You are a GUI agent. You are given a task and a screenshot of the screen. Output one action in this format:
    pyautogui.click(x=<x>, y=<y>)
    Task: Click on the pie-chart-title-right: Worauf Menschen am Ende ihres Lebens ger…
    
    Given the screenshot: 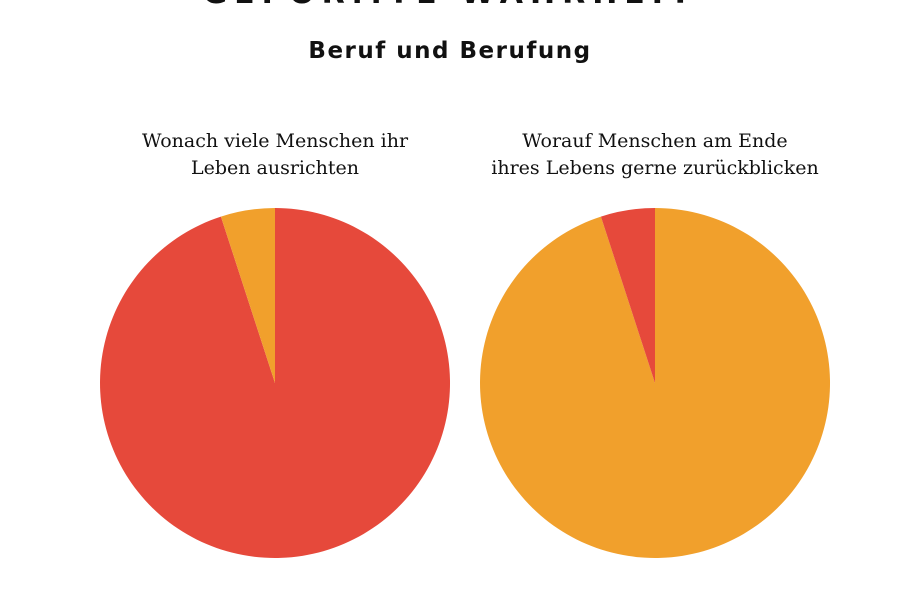 What is the action you would take?
    pyautogui.click(x=655, y=155)
    